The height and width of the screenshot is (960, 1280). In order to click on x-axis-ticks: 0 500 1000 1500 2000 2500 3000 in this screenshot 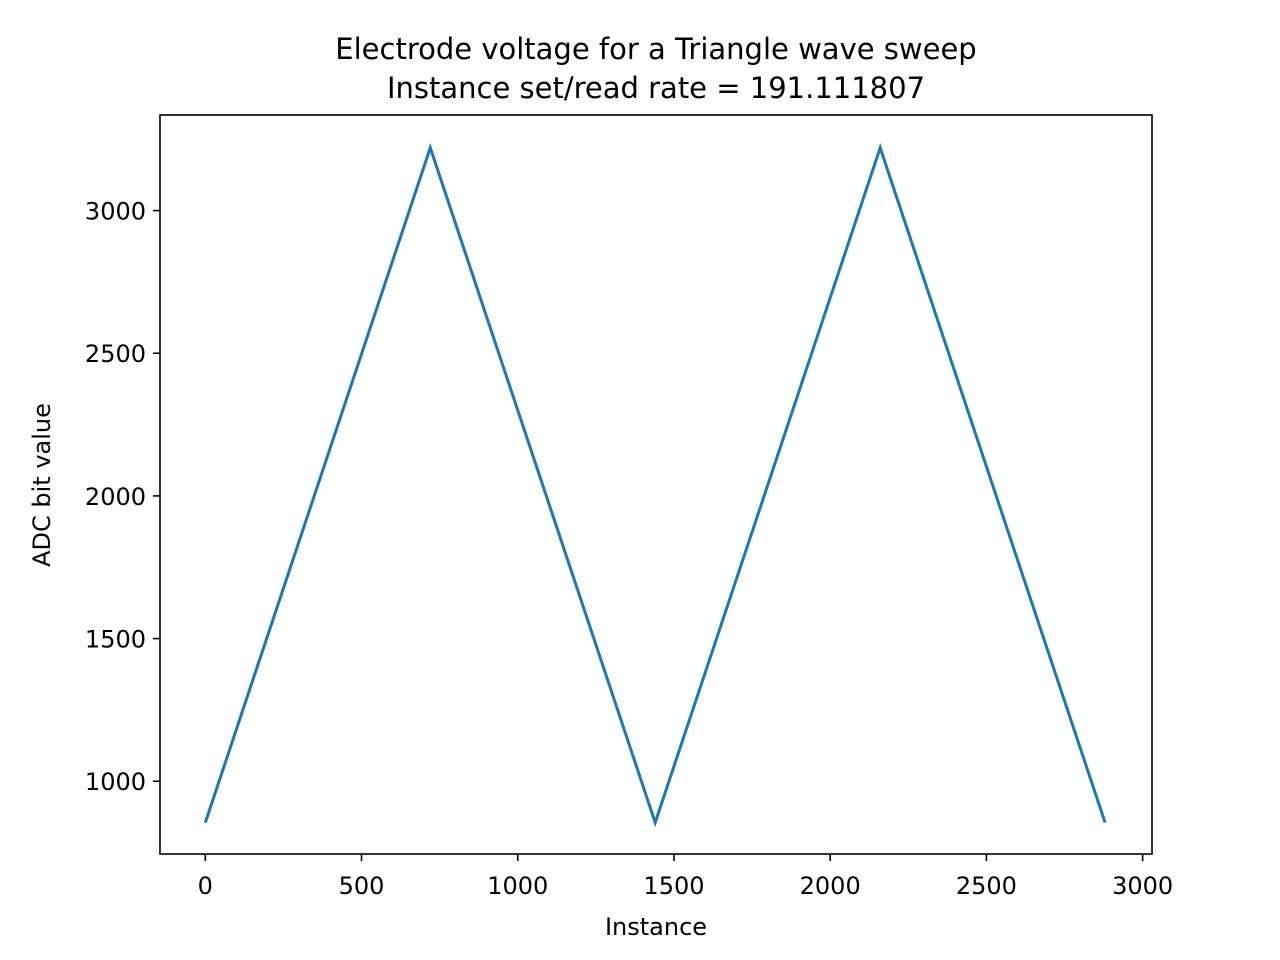, I will do `click(685, 877)`.